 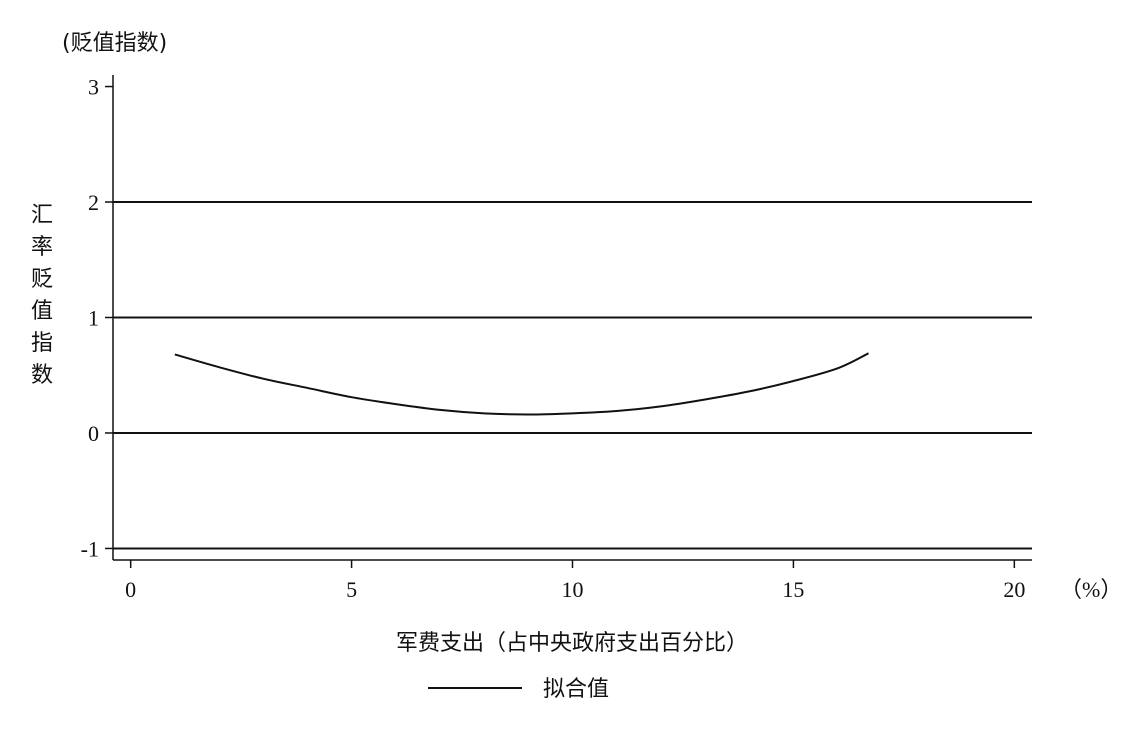 What do you see at coordinates (573, 589) in the screenshot?
I see `x-tick-label: 10` at bounding box center [573, 589].